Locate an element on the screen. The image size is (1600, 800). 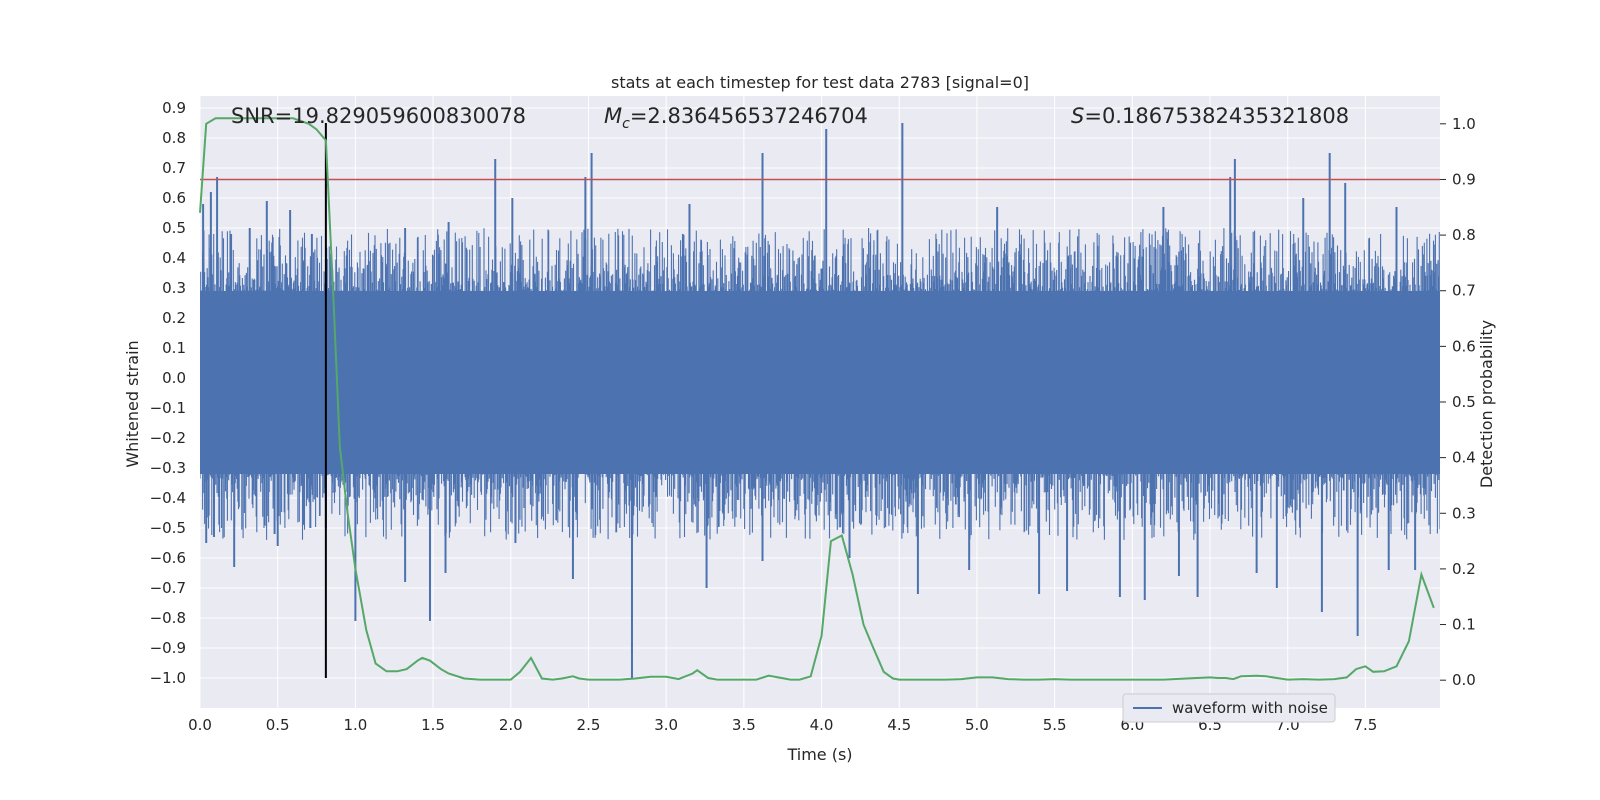
y2-tick-label: 0.1 is located at coordinates (1464, 625).